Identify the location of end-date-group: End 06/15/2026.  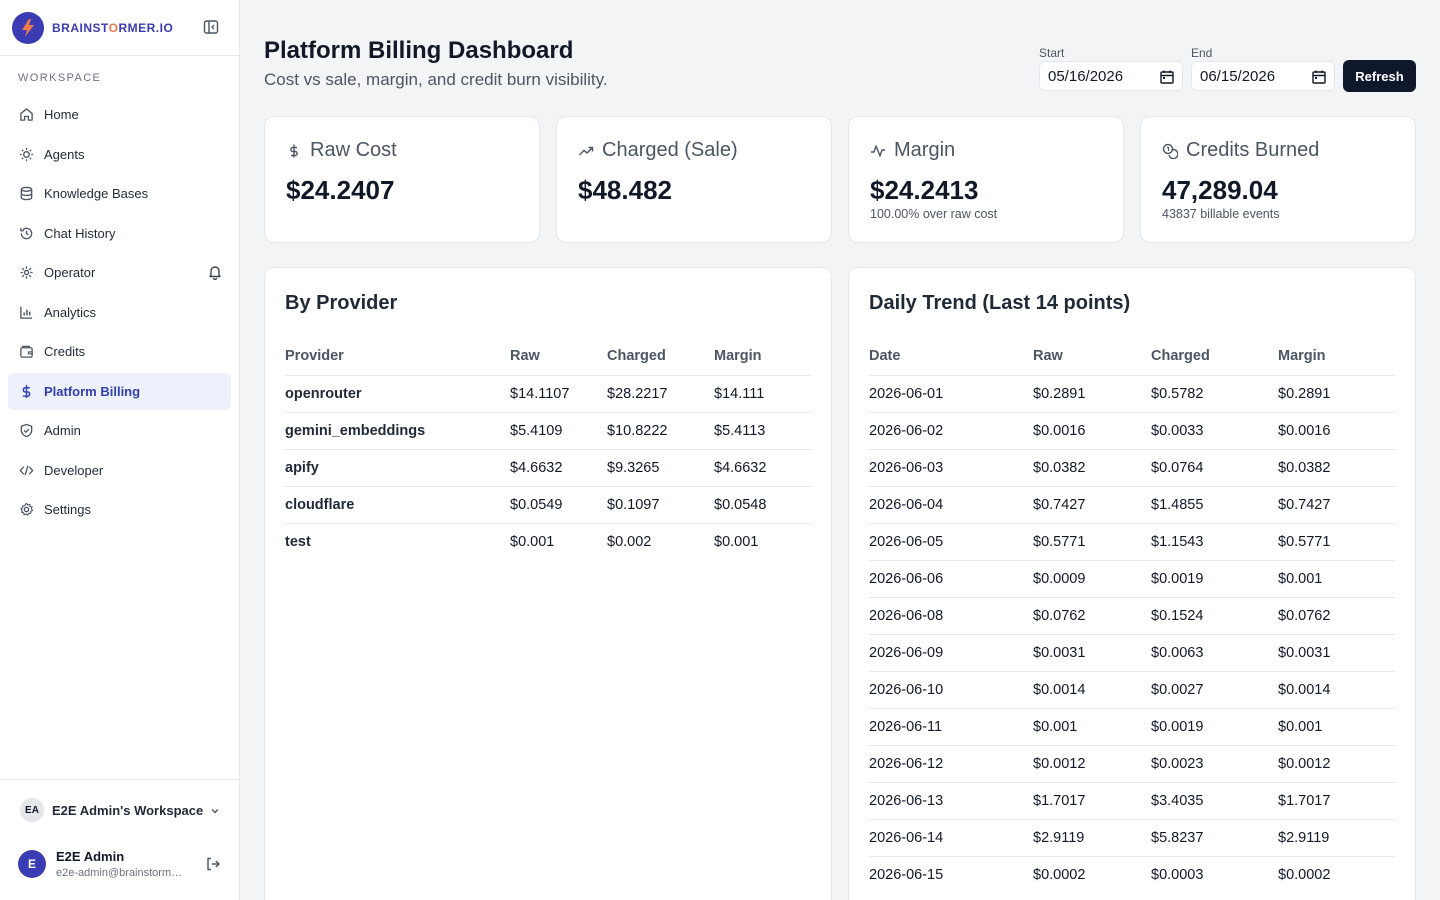
(1263, 68).